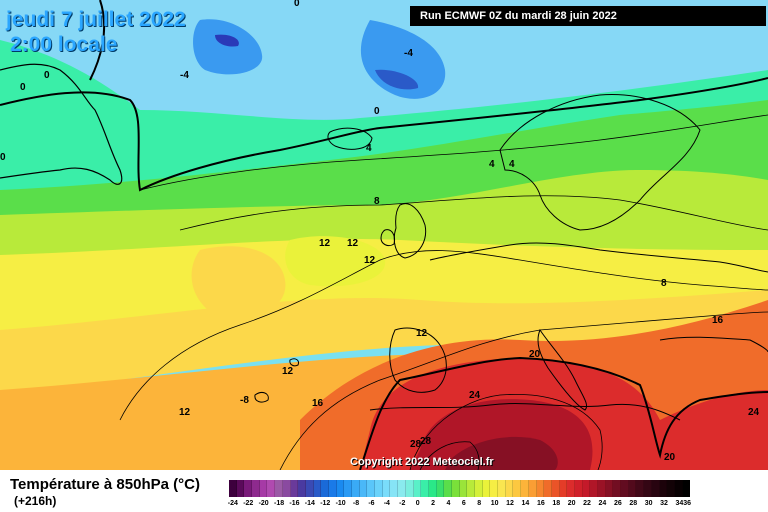 This screenshot has width=768, height=512. Describe the element at coordinates (97, 40) in the screenshot. I see `isotherm-0-north` at that location.